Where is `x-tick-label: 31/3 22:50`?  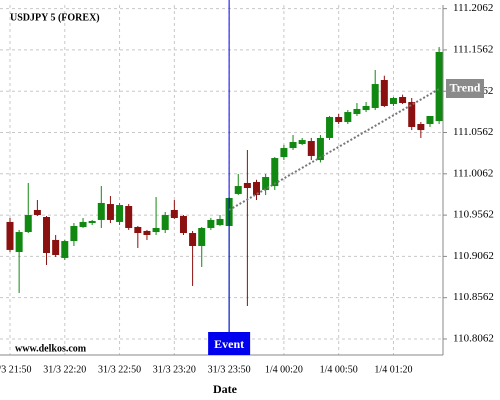 x-tick-label: 31/3 22:50 is located at coordinates (119, 369).